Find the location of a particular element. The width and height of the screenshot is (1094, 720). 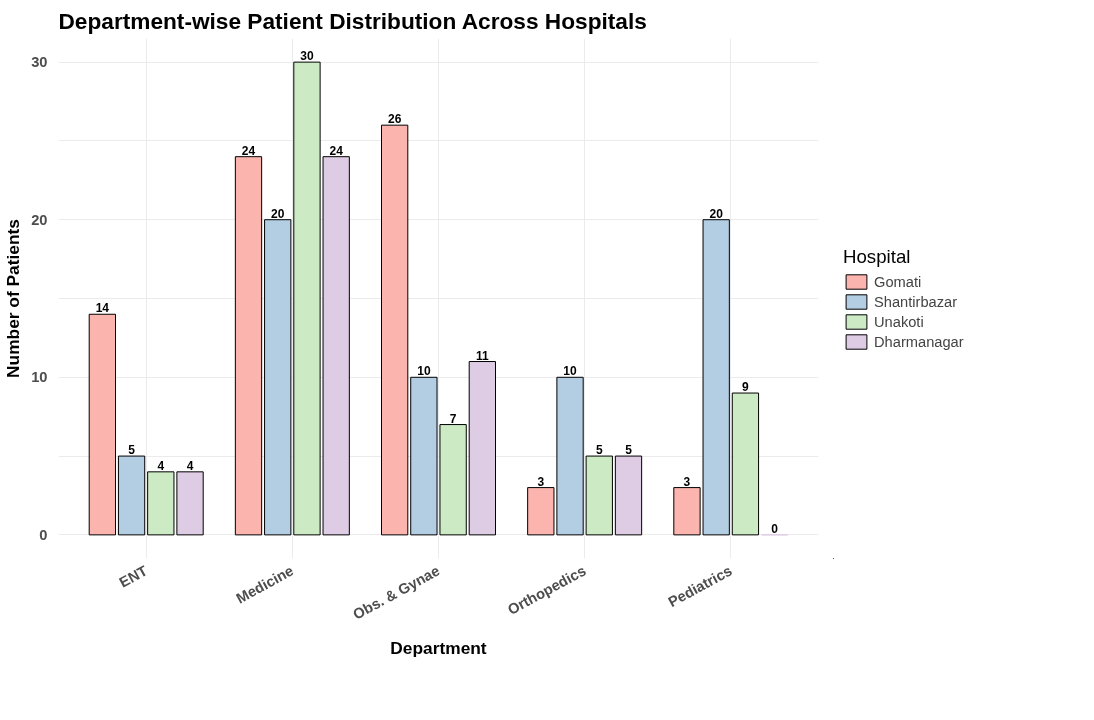

data-label: 26 is located at coordinates (394, 119).